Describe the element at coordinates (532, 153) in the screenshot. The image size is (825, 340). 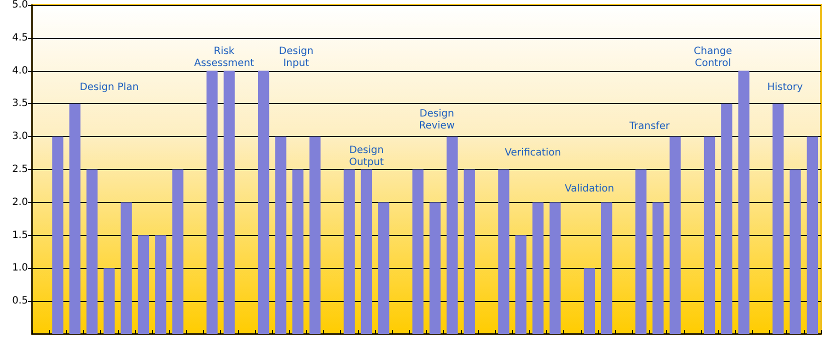
I see `annotation: Verification` at that location.